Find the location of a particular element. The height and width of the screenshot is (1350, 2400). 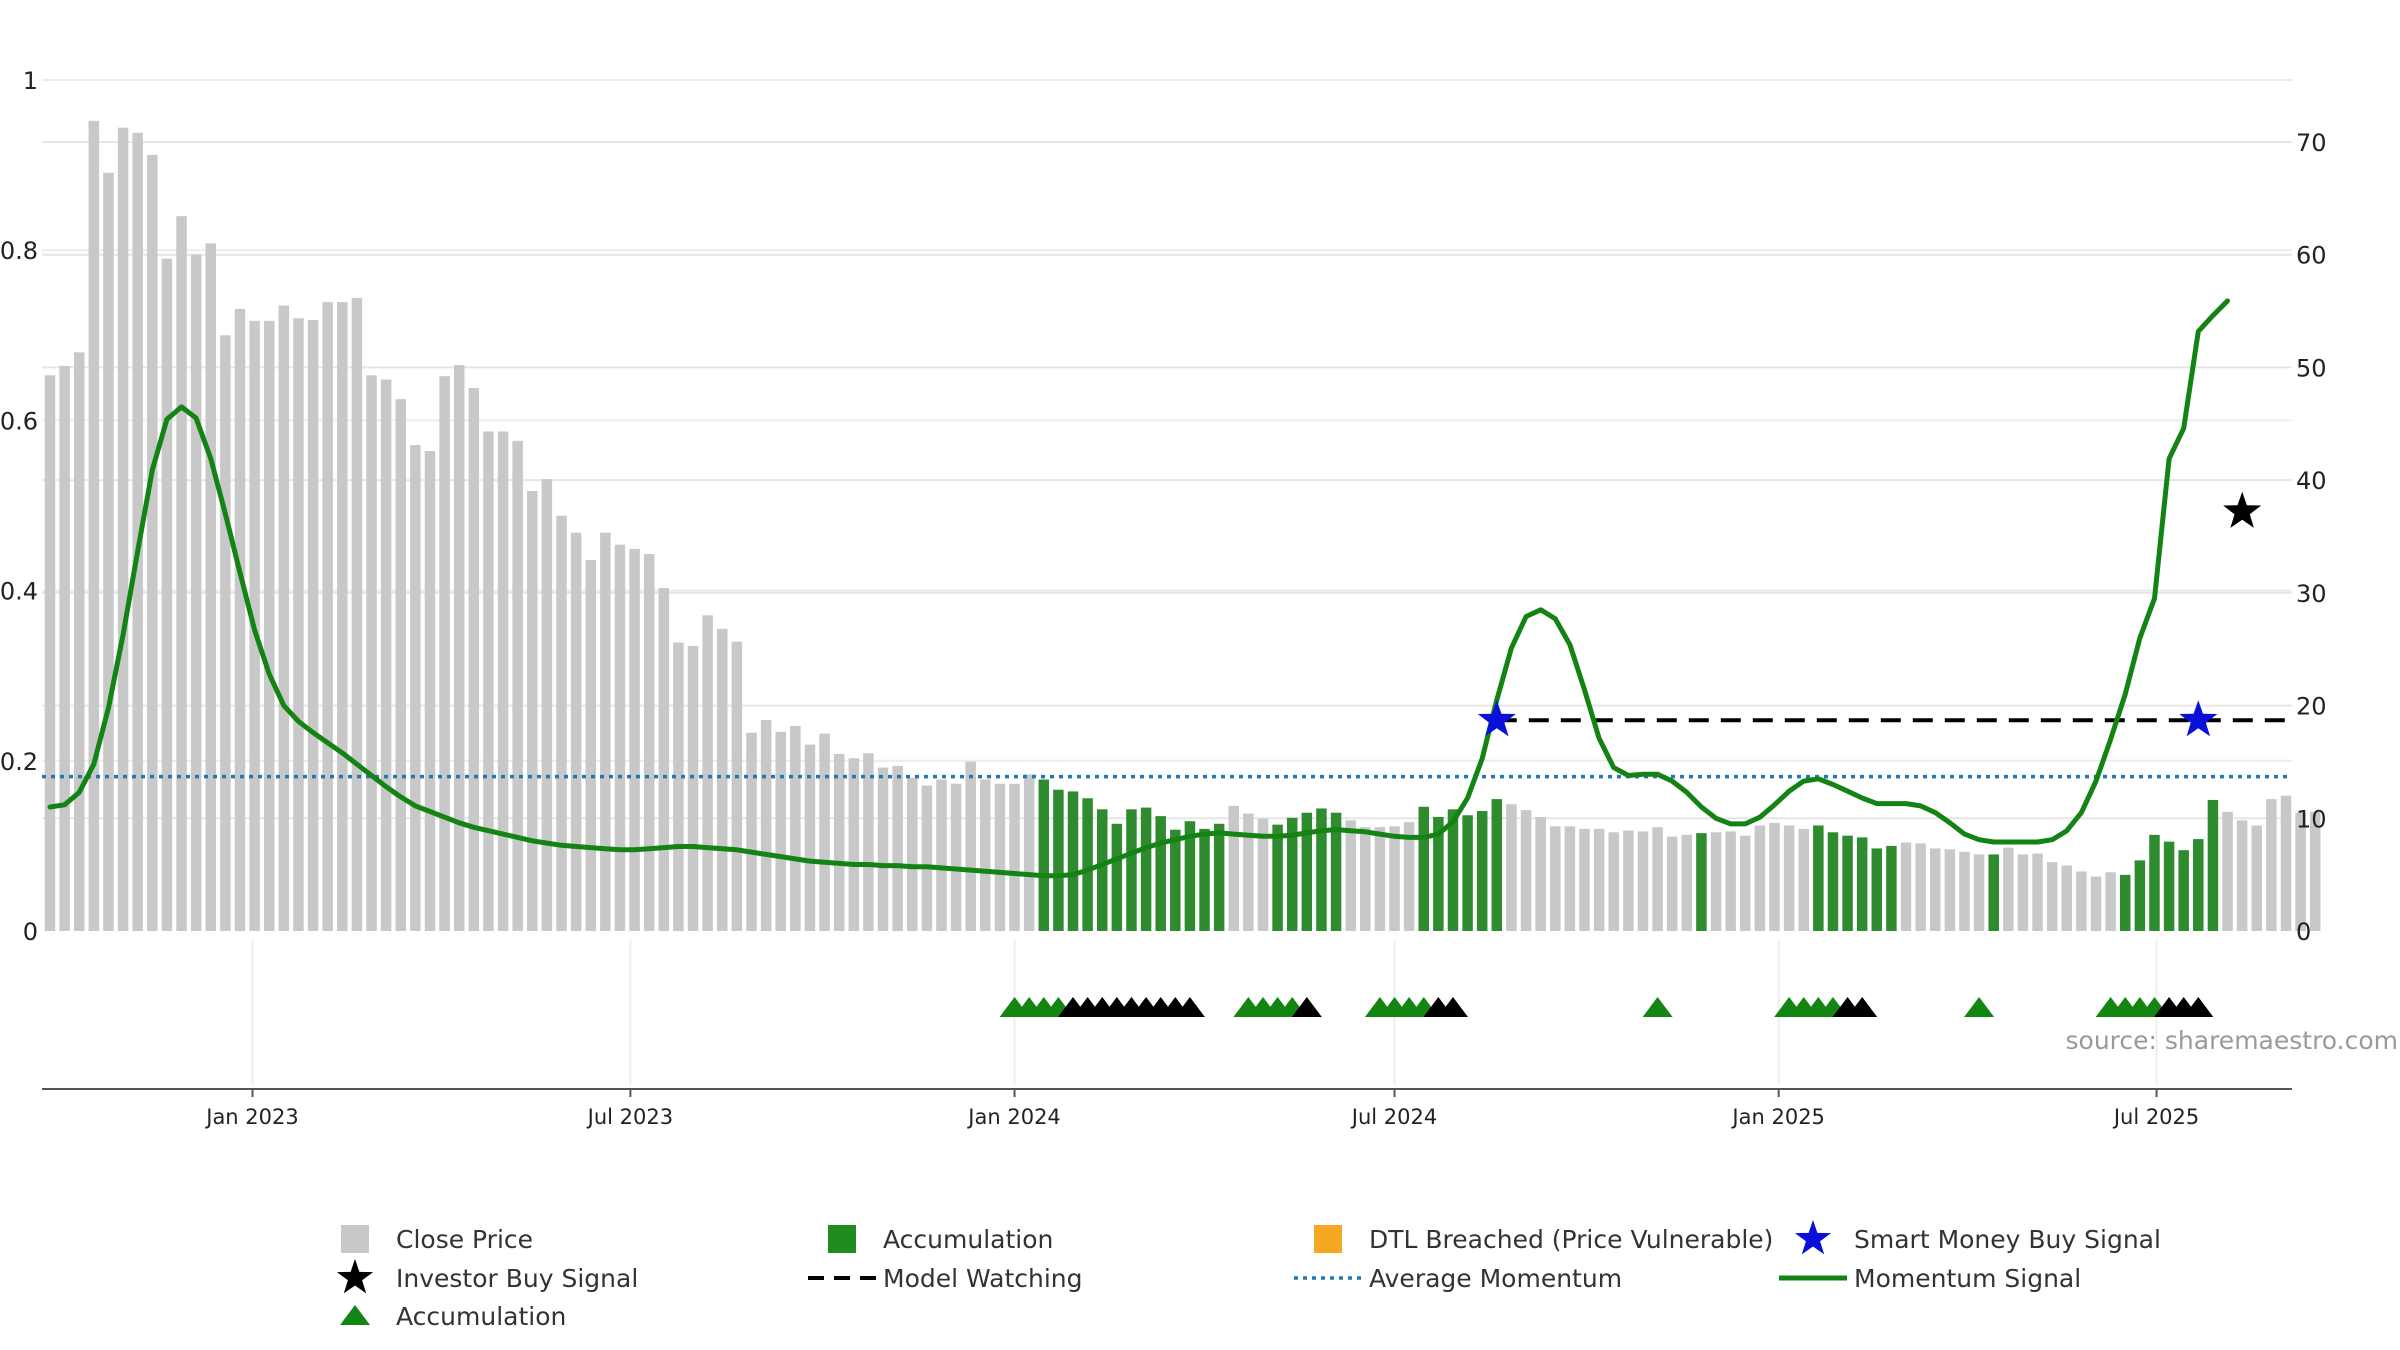

x-tick-label: Jul 2024 is located at coordinates (1393, 1117).